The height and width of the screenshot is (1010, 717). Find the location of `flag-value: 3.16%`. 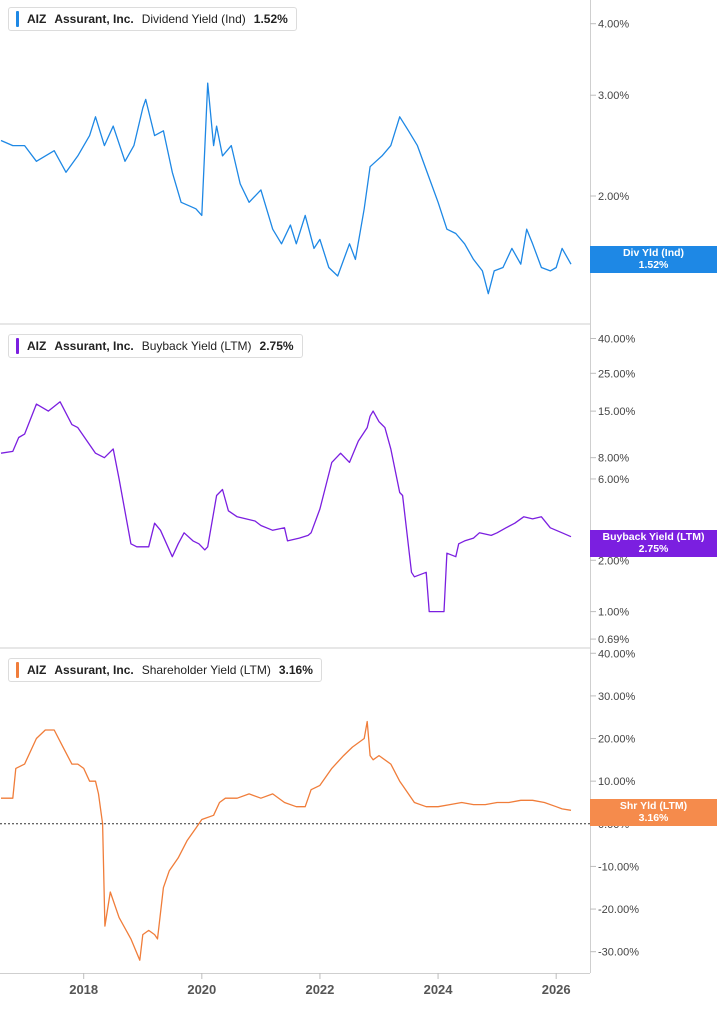

flag-value: 3.16% is located at coordinates (653, 818).